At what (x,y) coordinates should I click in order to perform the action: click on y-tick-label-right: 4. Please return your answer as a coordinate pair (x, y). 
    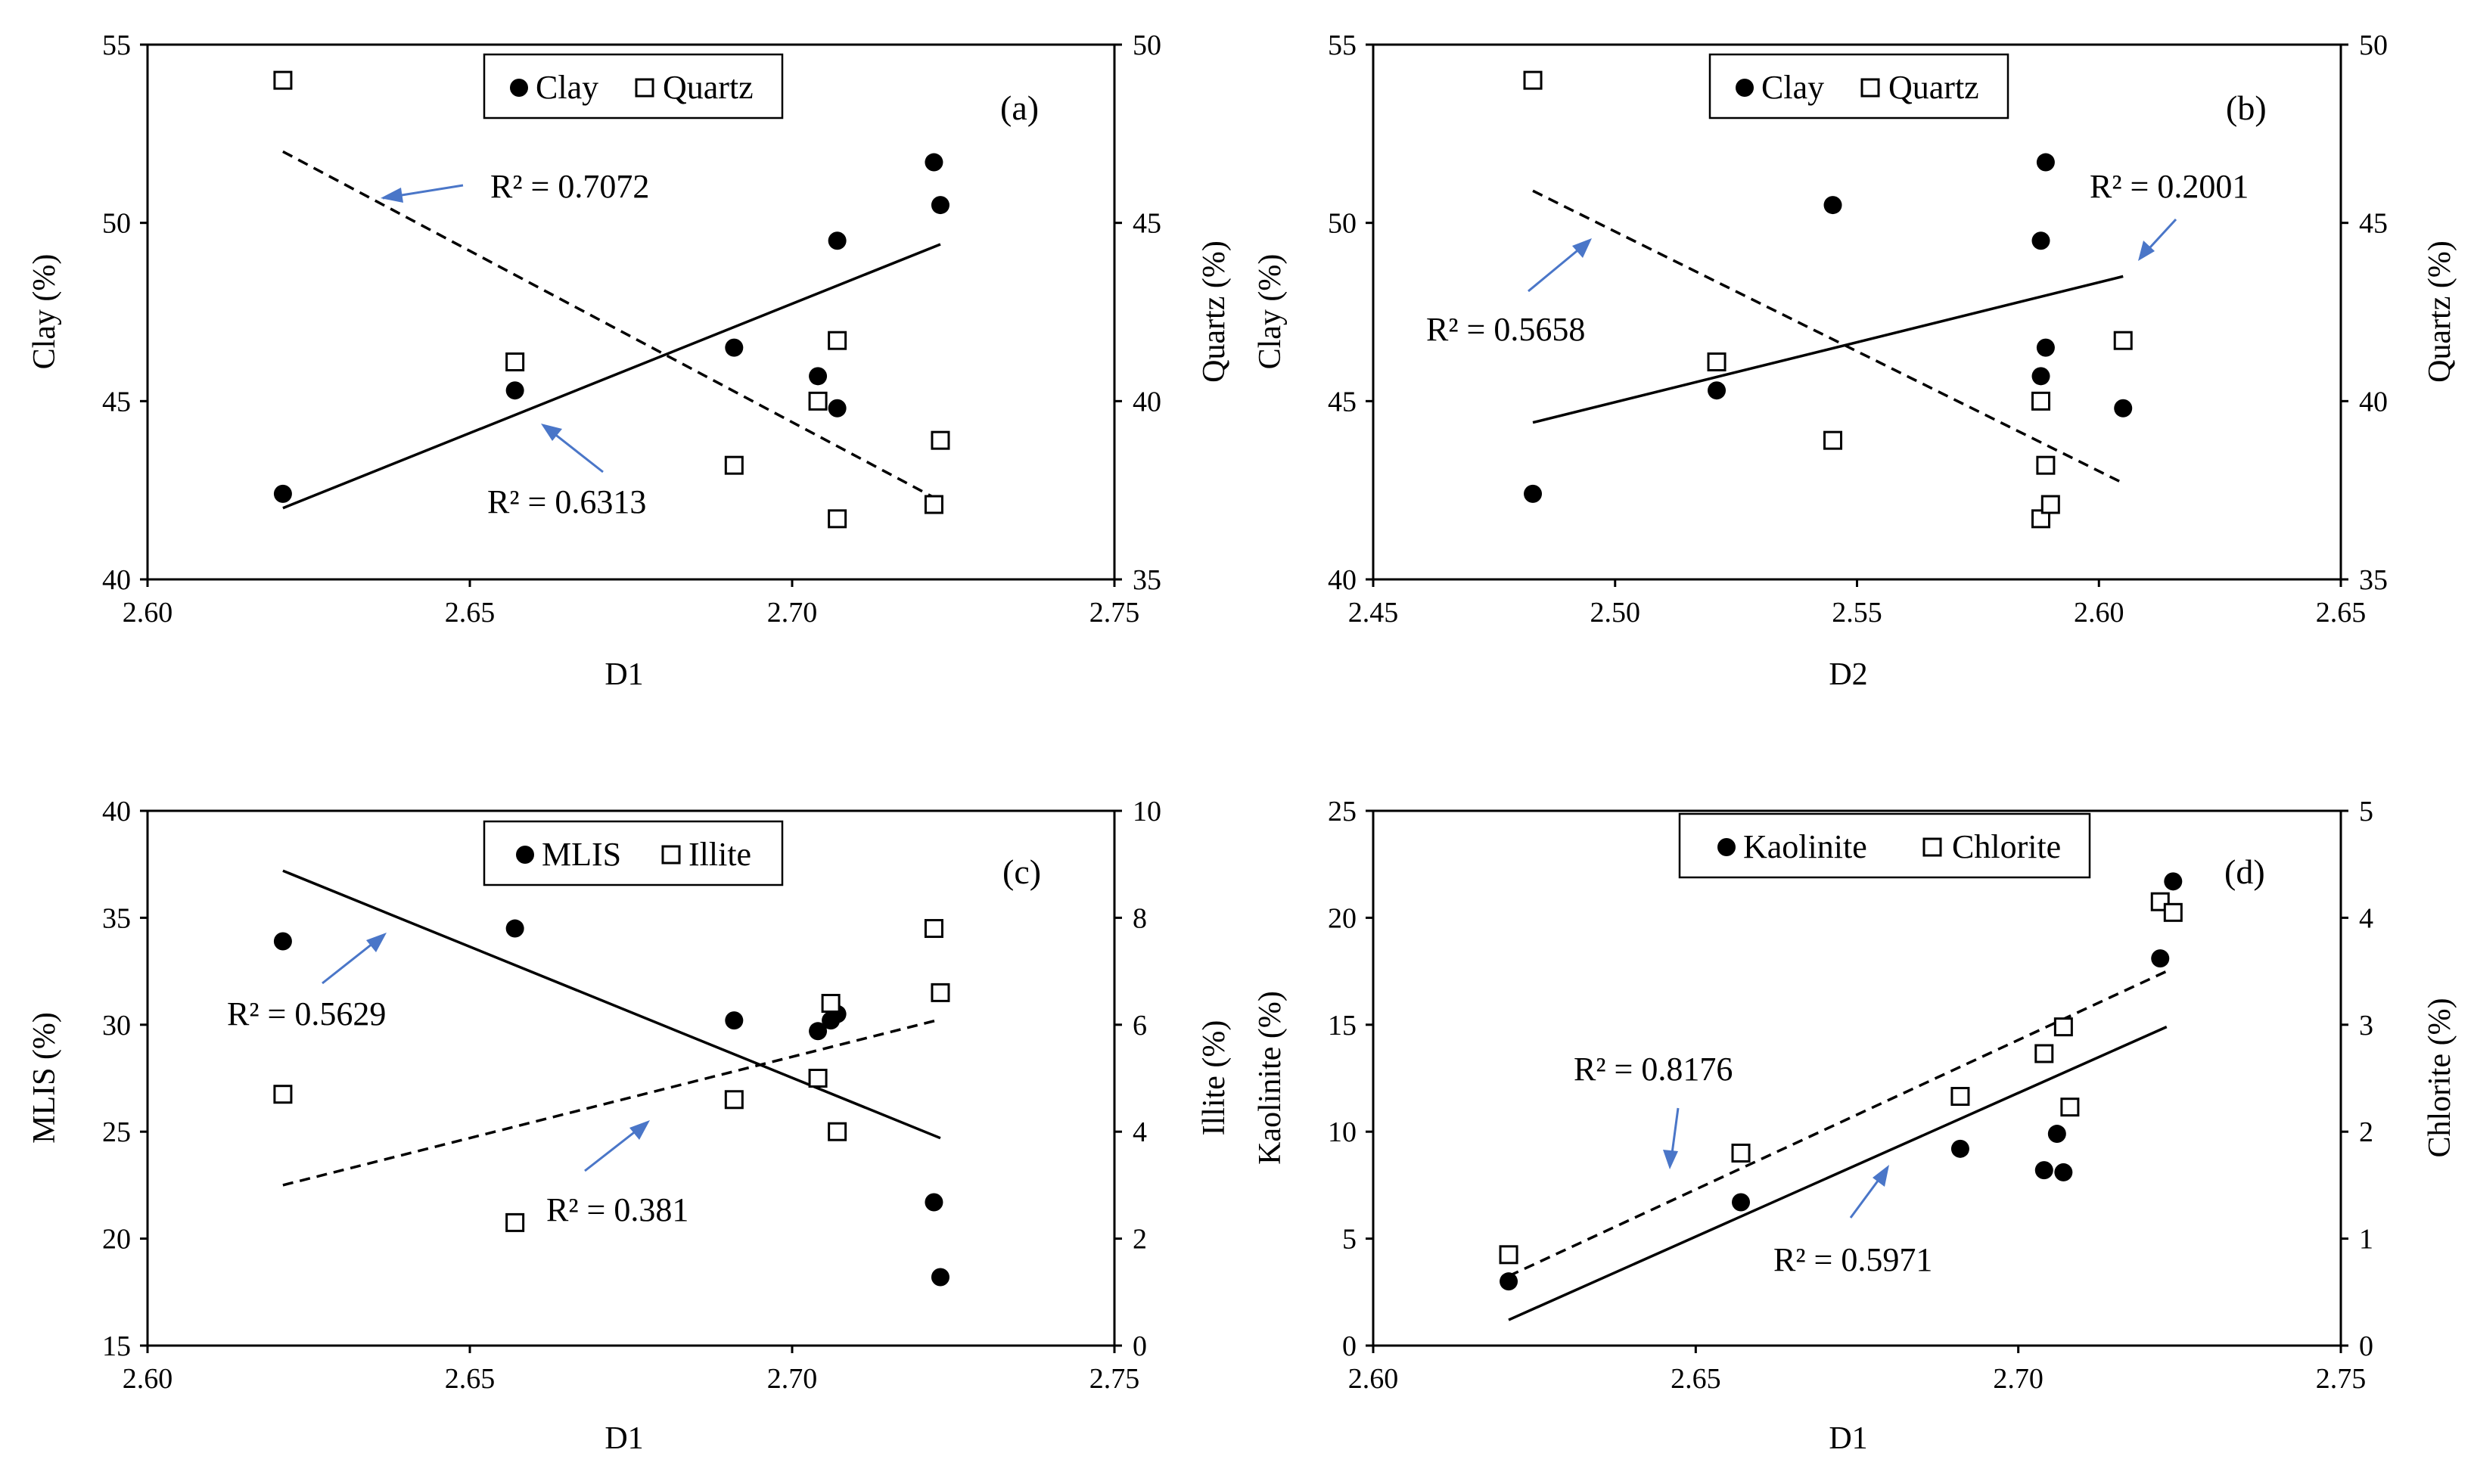
    Looking at the image, I should click on (2366, 918).